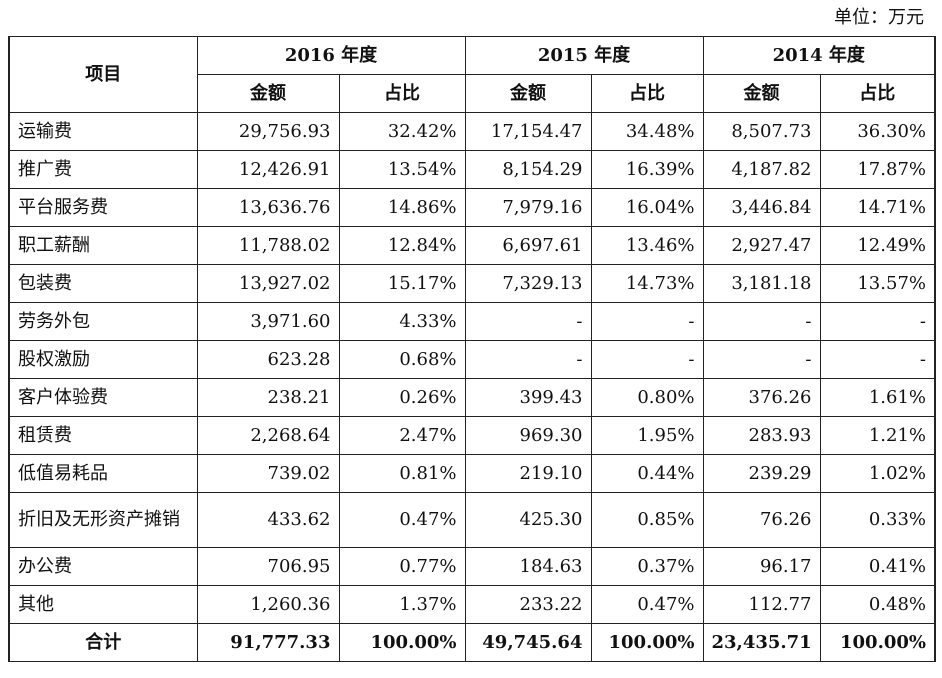  What do you see at coordinates (647, 169) in the screenshot?
I see `ratio-cell: 16.39%` at bounding box center [647, 169].